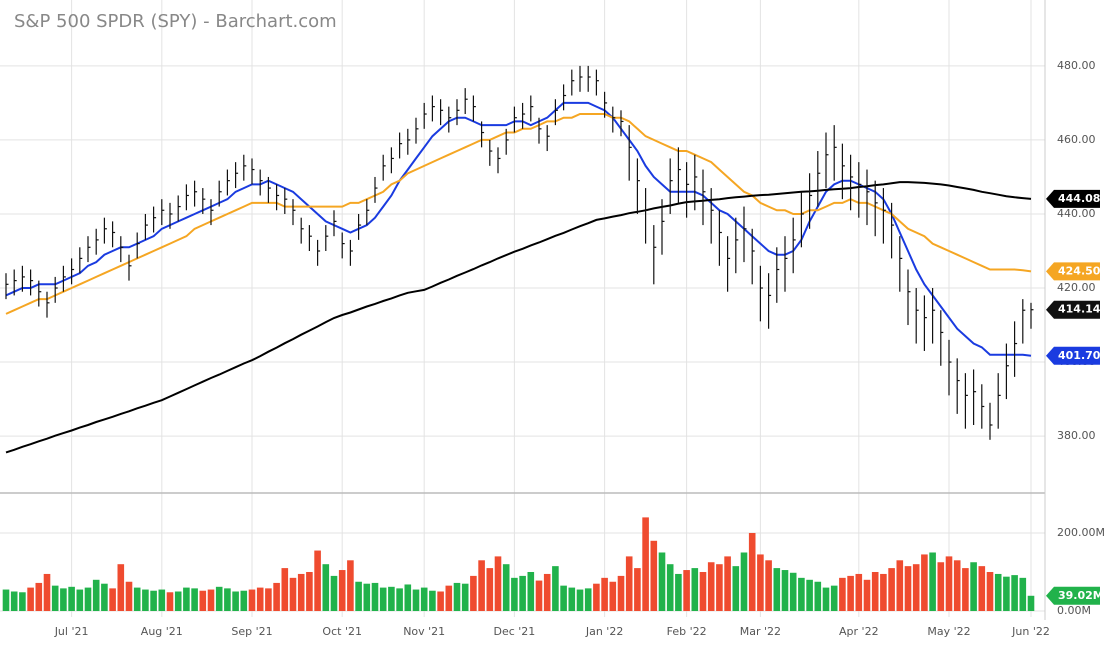 The width and height of the screenshot is (1110, 645). What do you see at coordinates (1079, 198) in the screenshot?
I see `price-badge-label: 444.08` at bounding box center [1079, 198].